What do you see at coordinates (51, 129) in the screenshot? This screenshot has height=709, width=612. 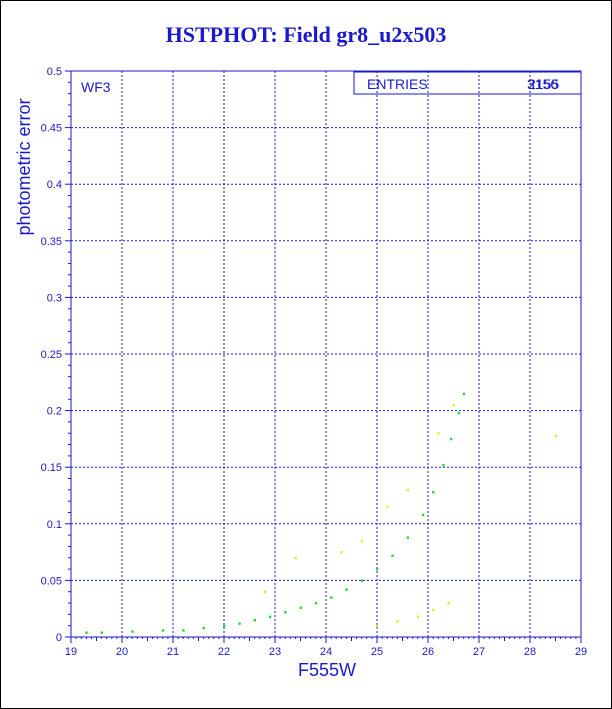 I see `y-tick-label: 0.45` at bounding box center [51, 129].